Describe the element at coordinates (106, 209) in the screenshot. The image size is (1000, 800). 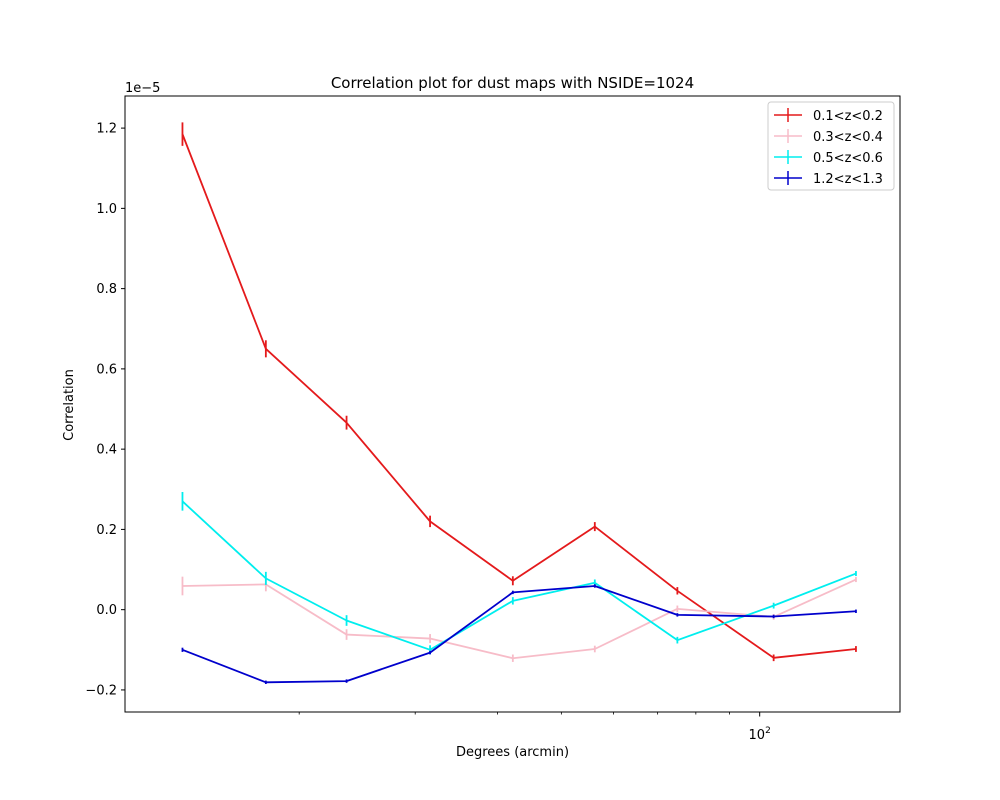
I see `y-tick-label: 1.0` at that location.